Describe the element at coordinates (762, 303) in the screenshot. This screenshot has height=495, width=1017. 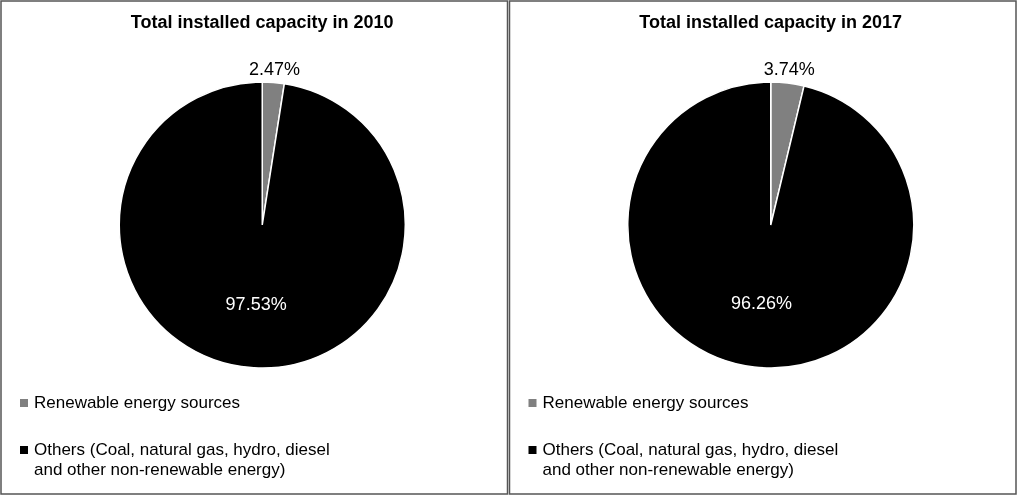
I see `data-label: 96.26%` at that location.